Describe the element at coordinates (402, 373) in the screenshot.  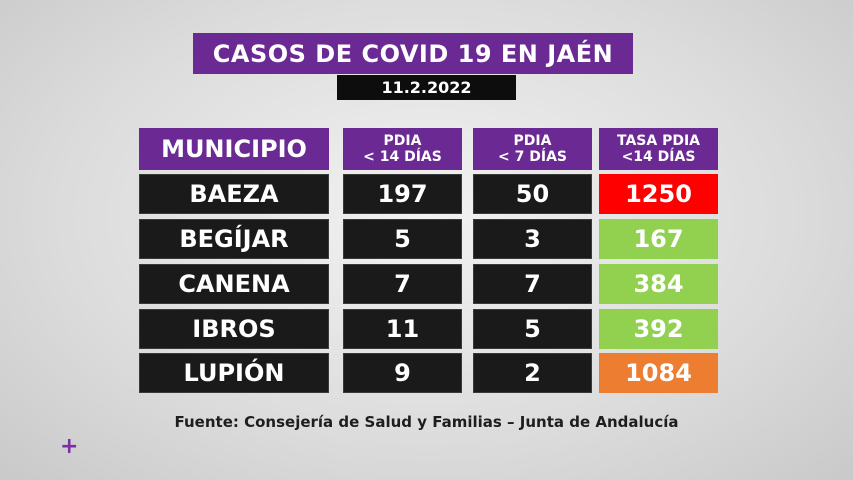
I see `pdia-14-cell: 9` at that location.